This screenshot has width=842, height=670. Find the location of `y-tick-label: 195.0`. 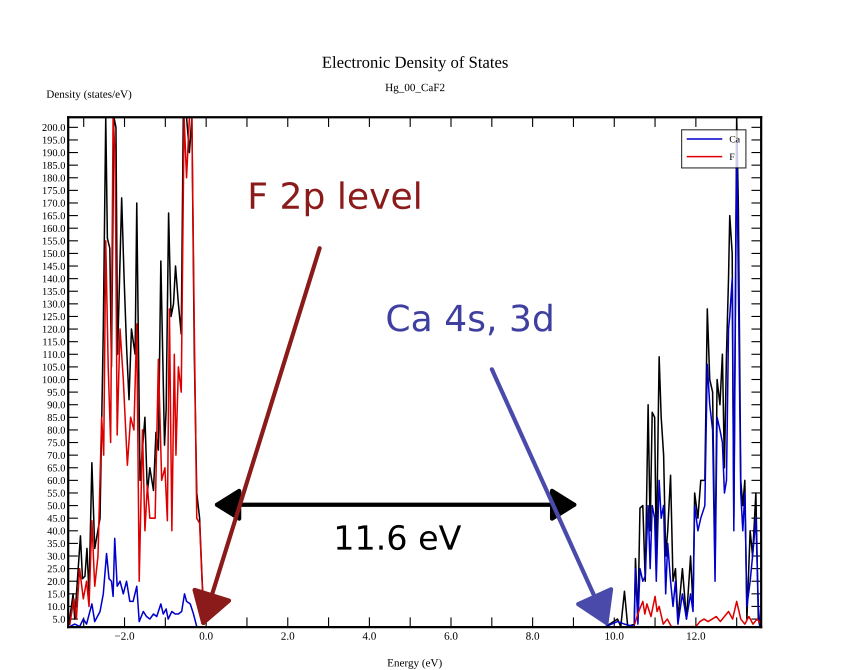

y-tick-label: 195.0 is located at coordinates (54, 140).